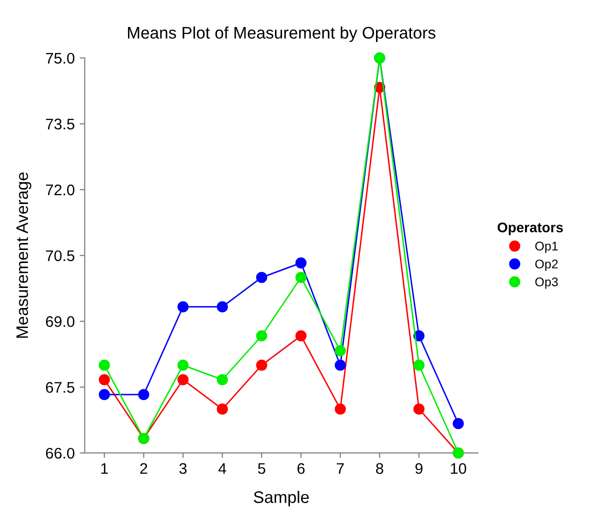 The height and width of the screenshot is (513, 605). What do you see at coordinates (60, 387) in the screenshot?
I see `y-tick-label: 67.5` at bounding box center [60, 387].